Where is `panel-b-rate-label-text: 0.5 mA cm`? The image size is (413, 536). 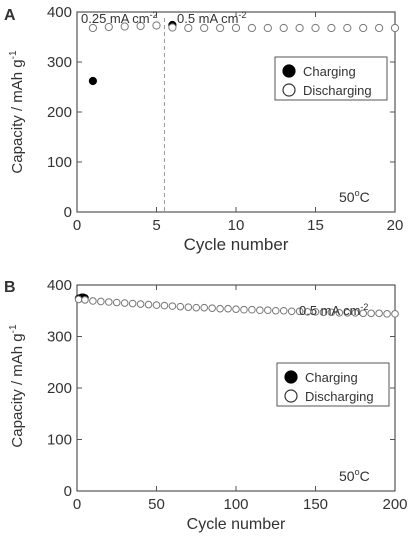
panel-b-rate-label-text: 0.5 mA cm is located at coordinates (329, 310).